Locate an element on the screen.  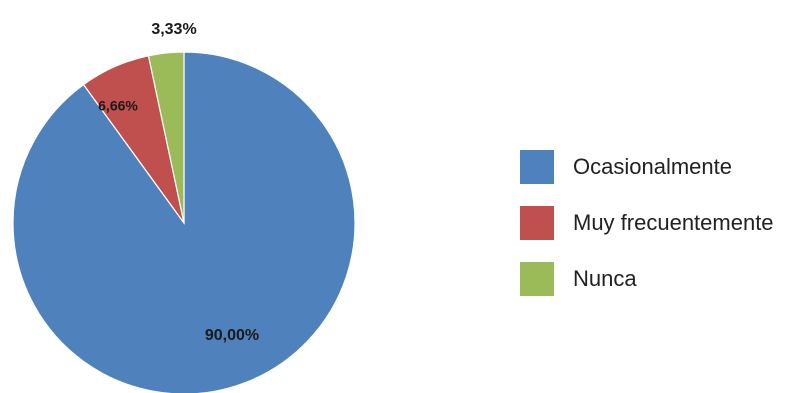
data-label-nunca: 3,33% is located at coordinates (173, 29).